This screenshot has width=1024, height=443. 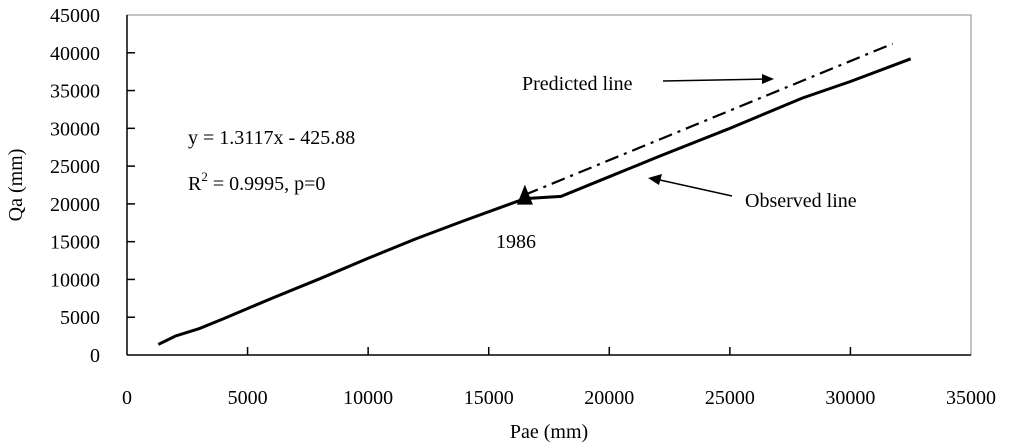 I want to click on predicted-arrow, so click(x=716, y=80).